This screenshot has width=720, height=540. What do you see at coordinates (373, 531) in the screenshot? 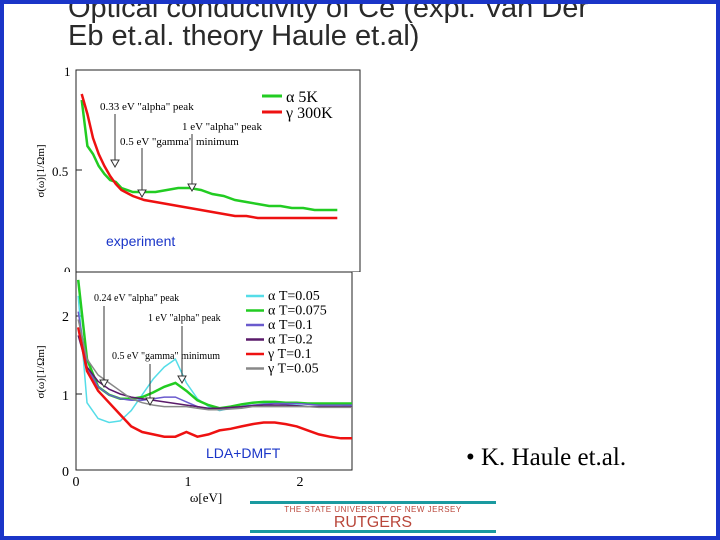
I see `footer-bar-bottom` at bounding box center [373, 531].